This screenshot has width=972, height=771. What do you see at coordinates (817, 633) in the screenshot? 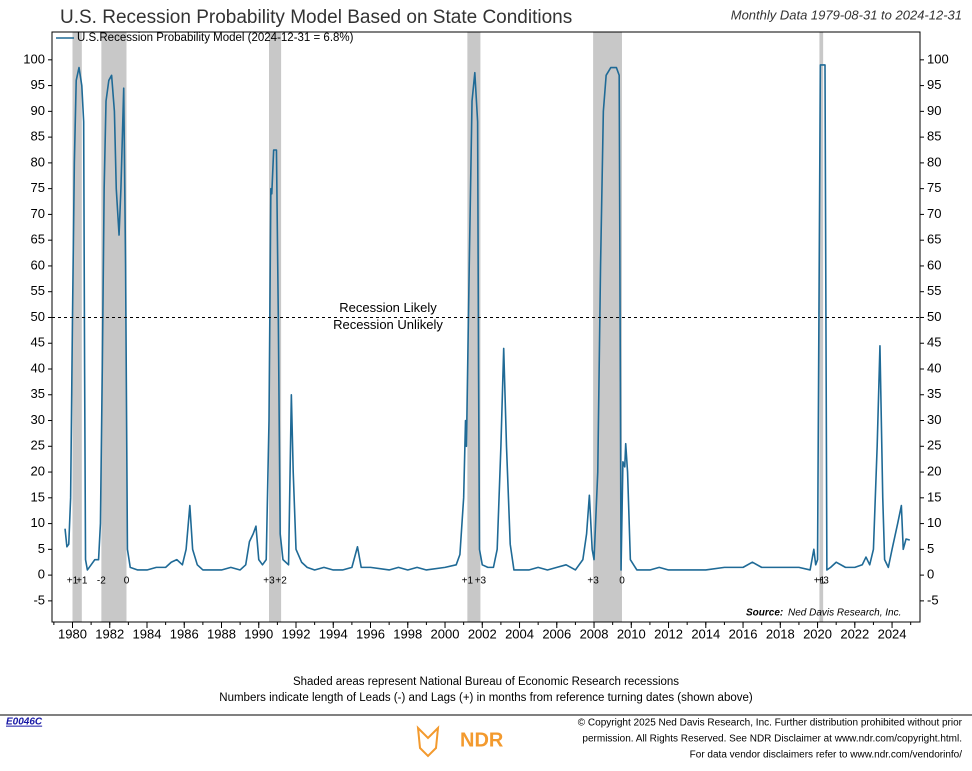
I see `x-tick-label: 2020` at bounding box center [817, 633].